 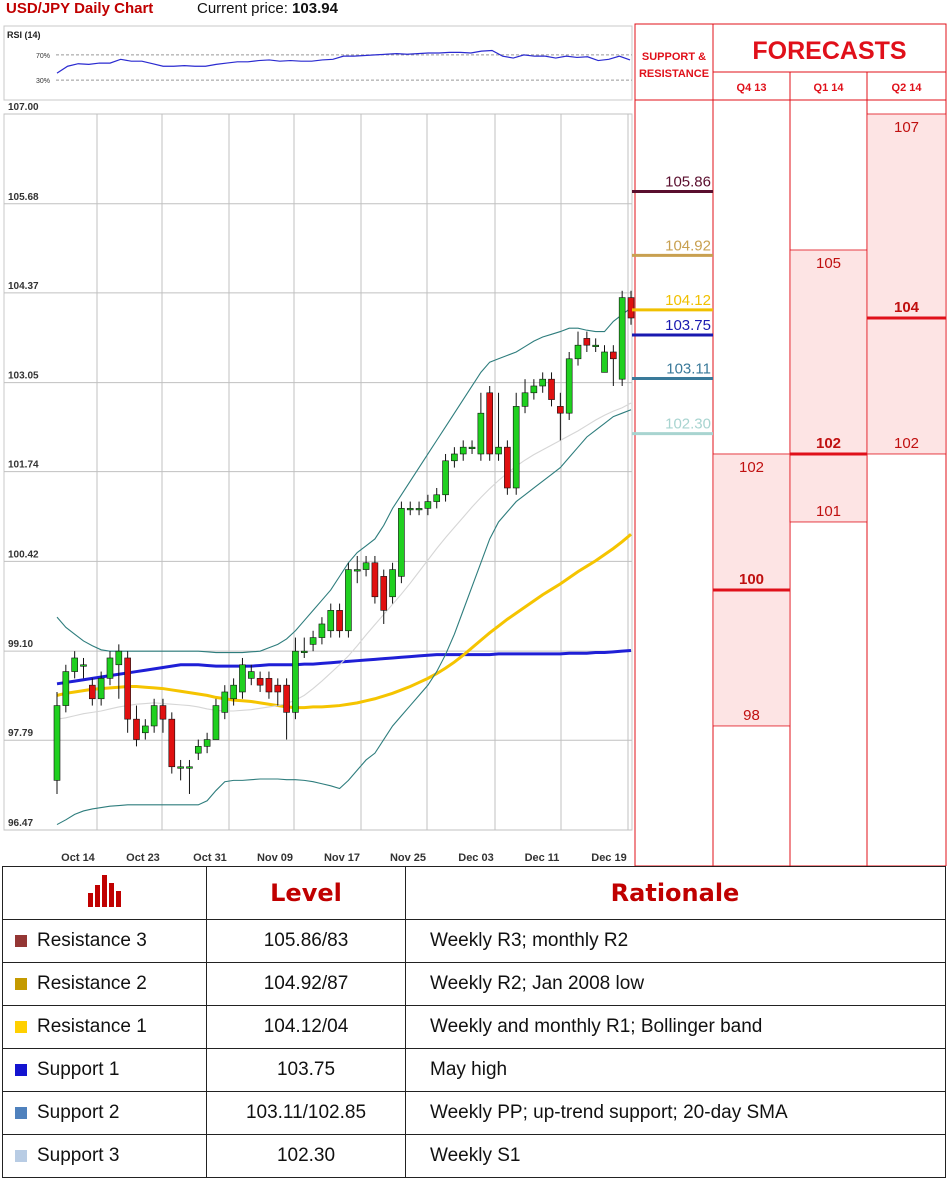 I want to click on x-tick-label: Dec 03, so click(x=475, y=858).